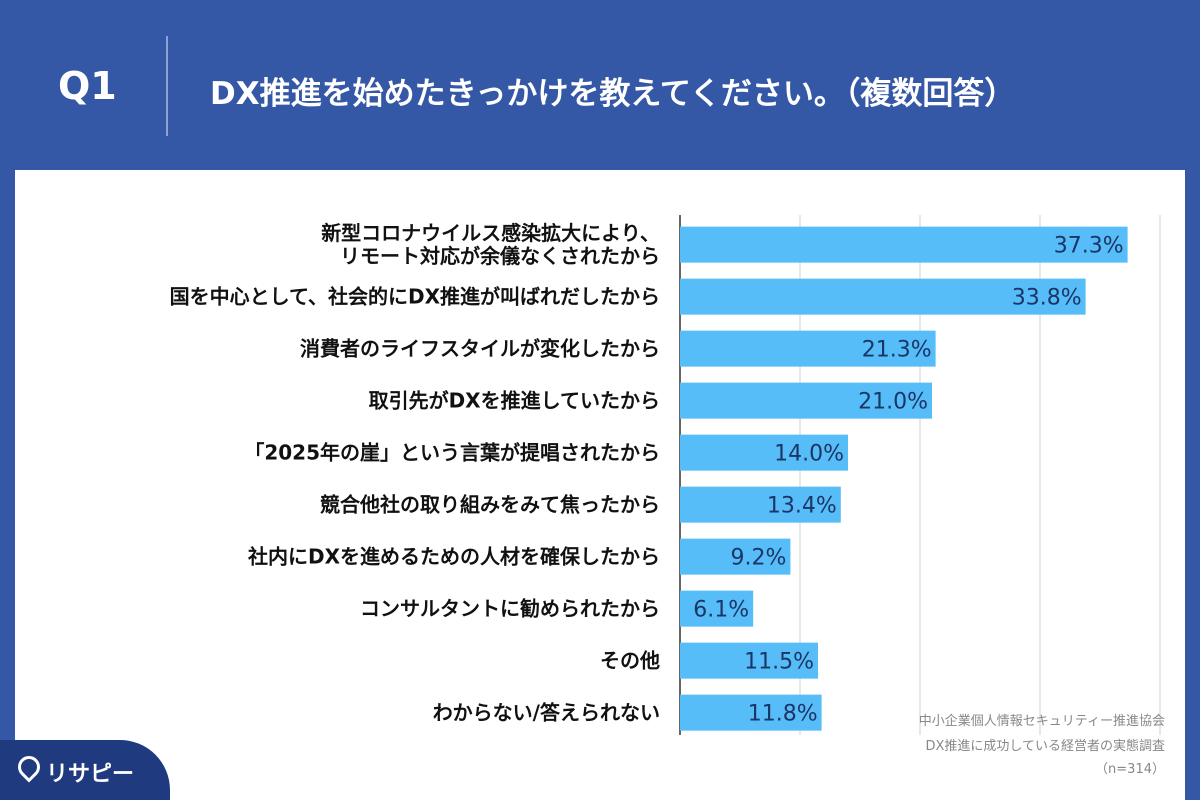 The width and height of the screenshot is (1200, 800). I want to click on category-label: 新型コロナウイルス感染拡大により、 リモート対応が余儀なくされたから, so click(490, 244).